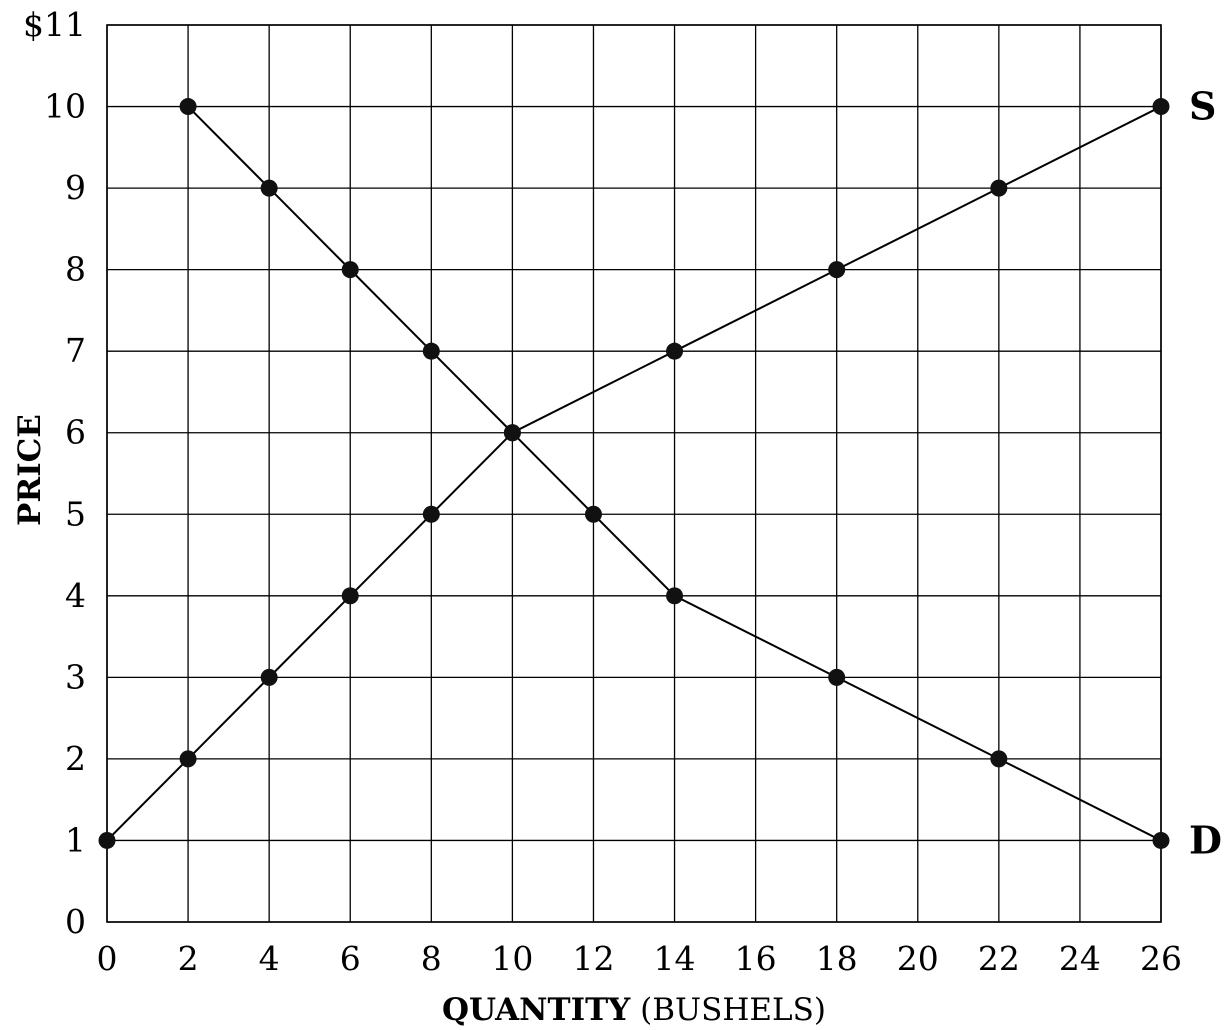 The width and height of the screenshot is (1227, 1030). Describe the element at coordinates (75, 595) in the screenshot. I see `y-tick-label: 4` at that location.